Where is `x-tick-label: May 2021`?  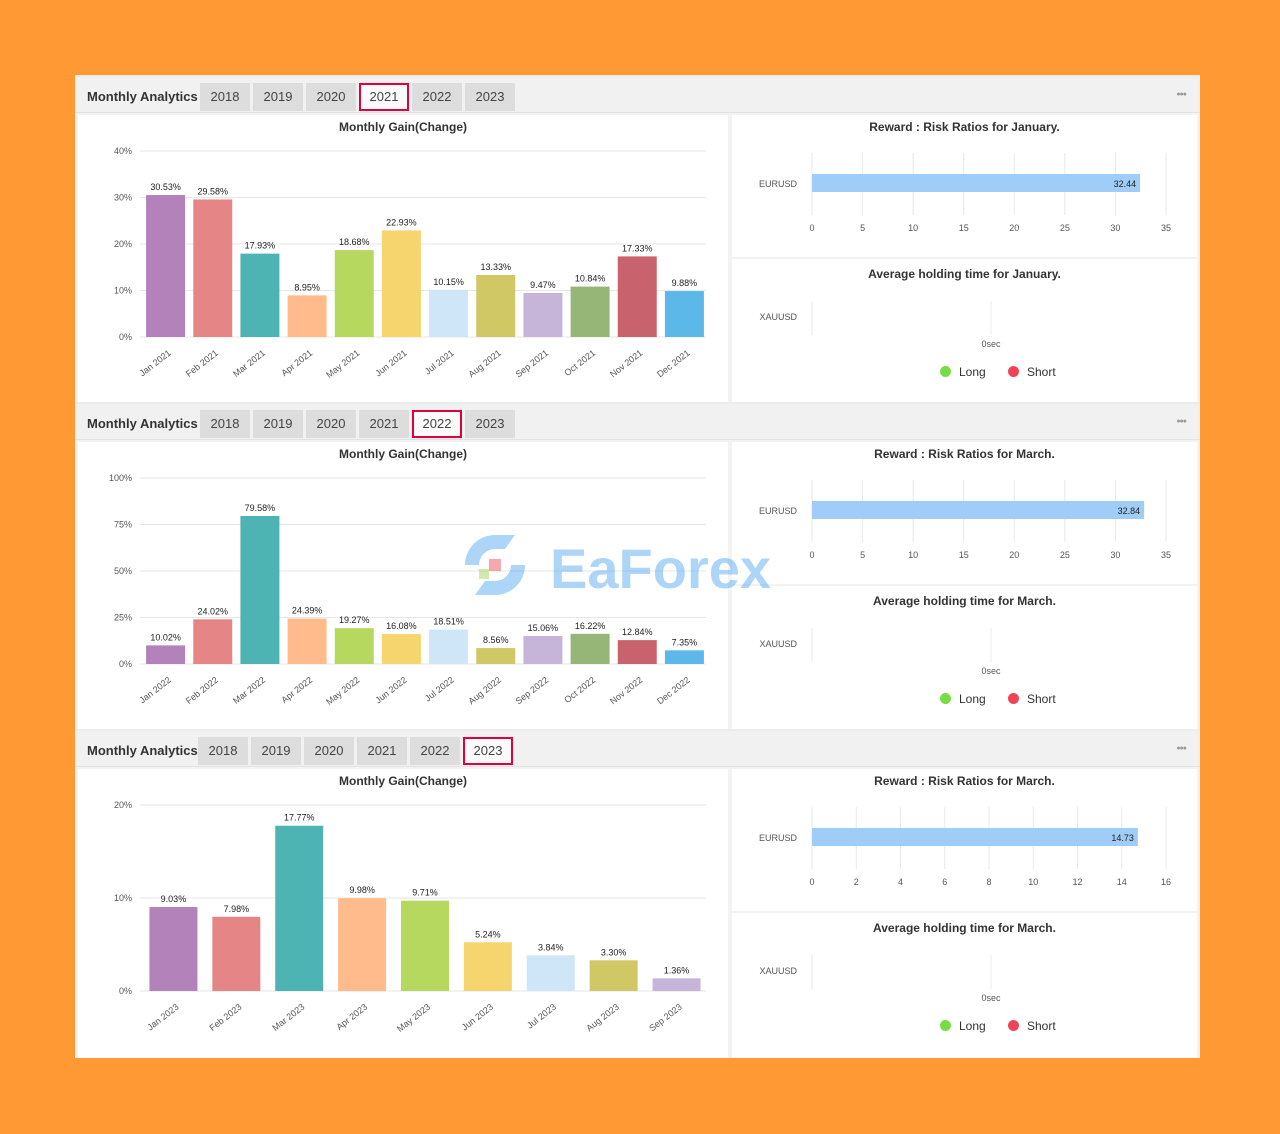 x-tick-label: May 2021 is located at coordinates (342, 364).